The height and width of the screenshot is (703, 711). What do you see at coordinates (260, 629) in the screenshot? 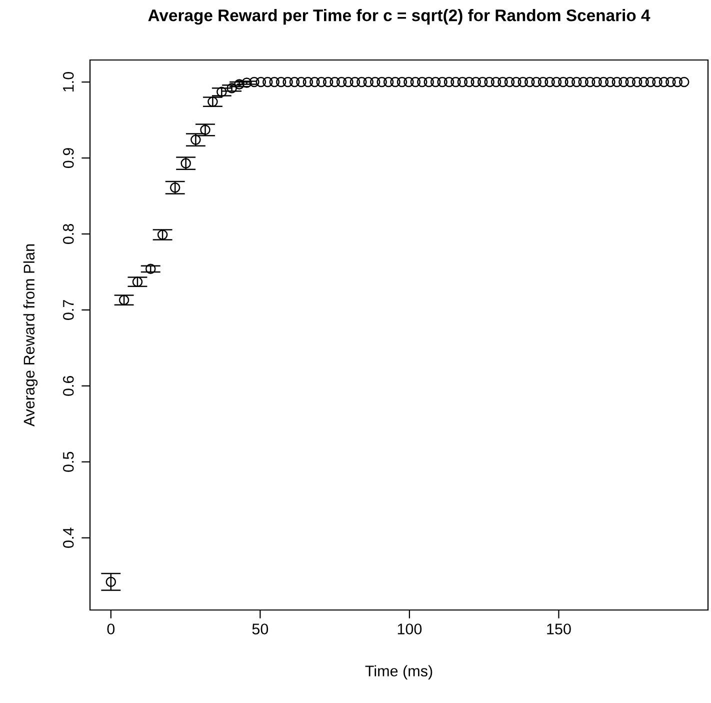
I see `x-tick-label: 50` at bounding box center [260, 629].